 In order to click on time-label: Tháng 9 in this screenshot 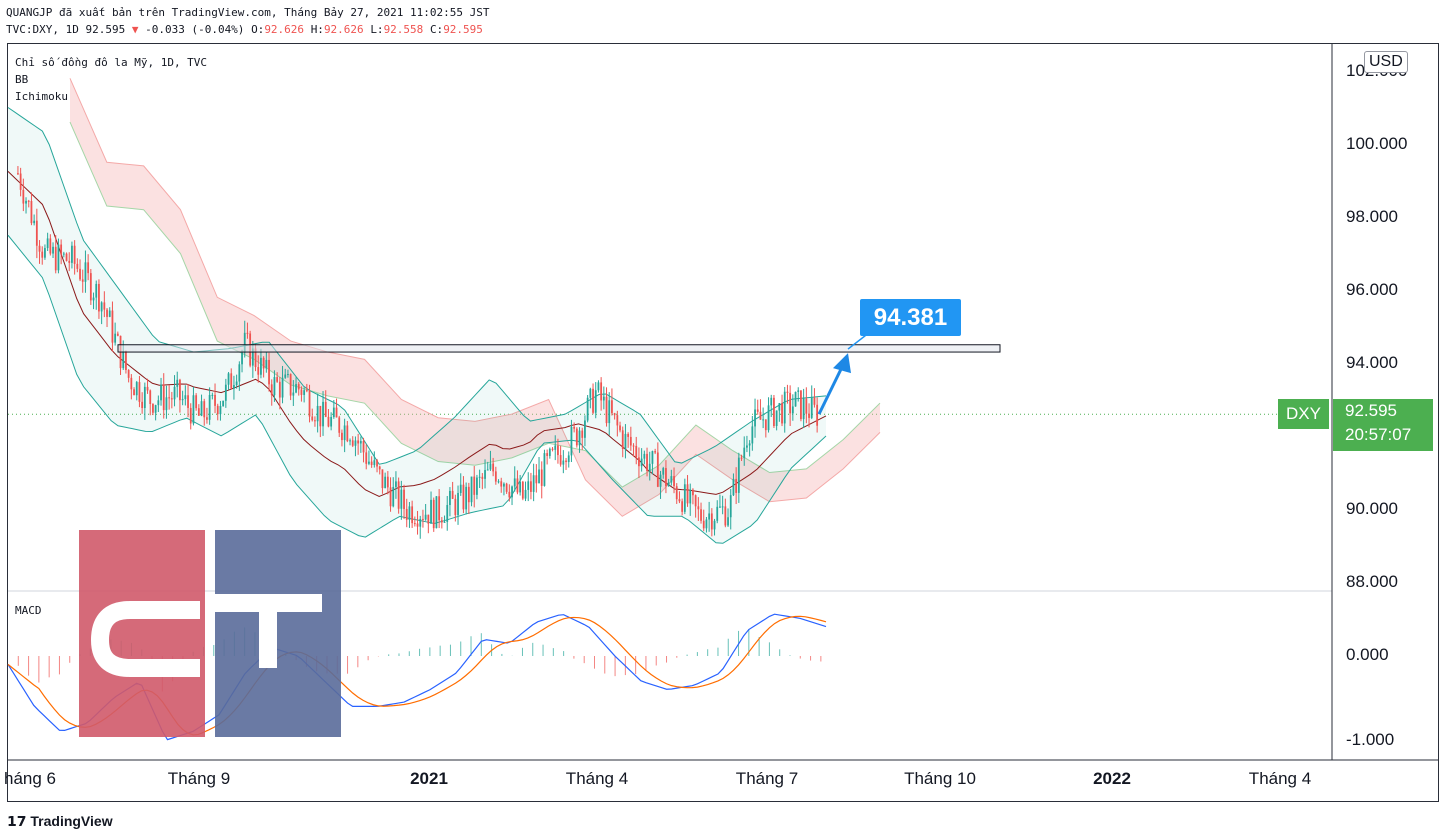, I will do `click(199, 778)`.